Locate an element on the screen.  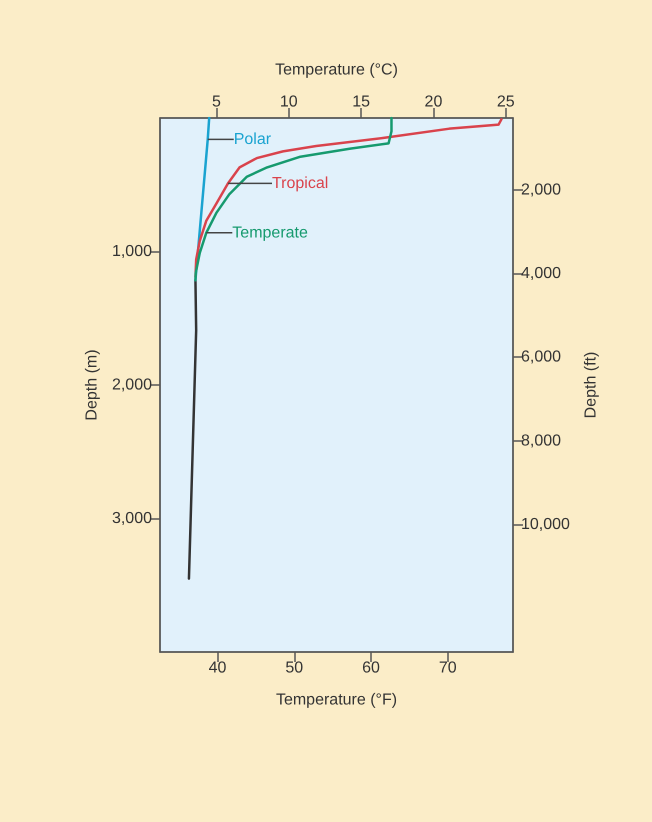
y-tick-label: 2,000 is located at coordinates (132, 385).